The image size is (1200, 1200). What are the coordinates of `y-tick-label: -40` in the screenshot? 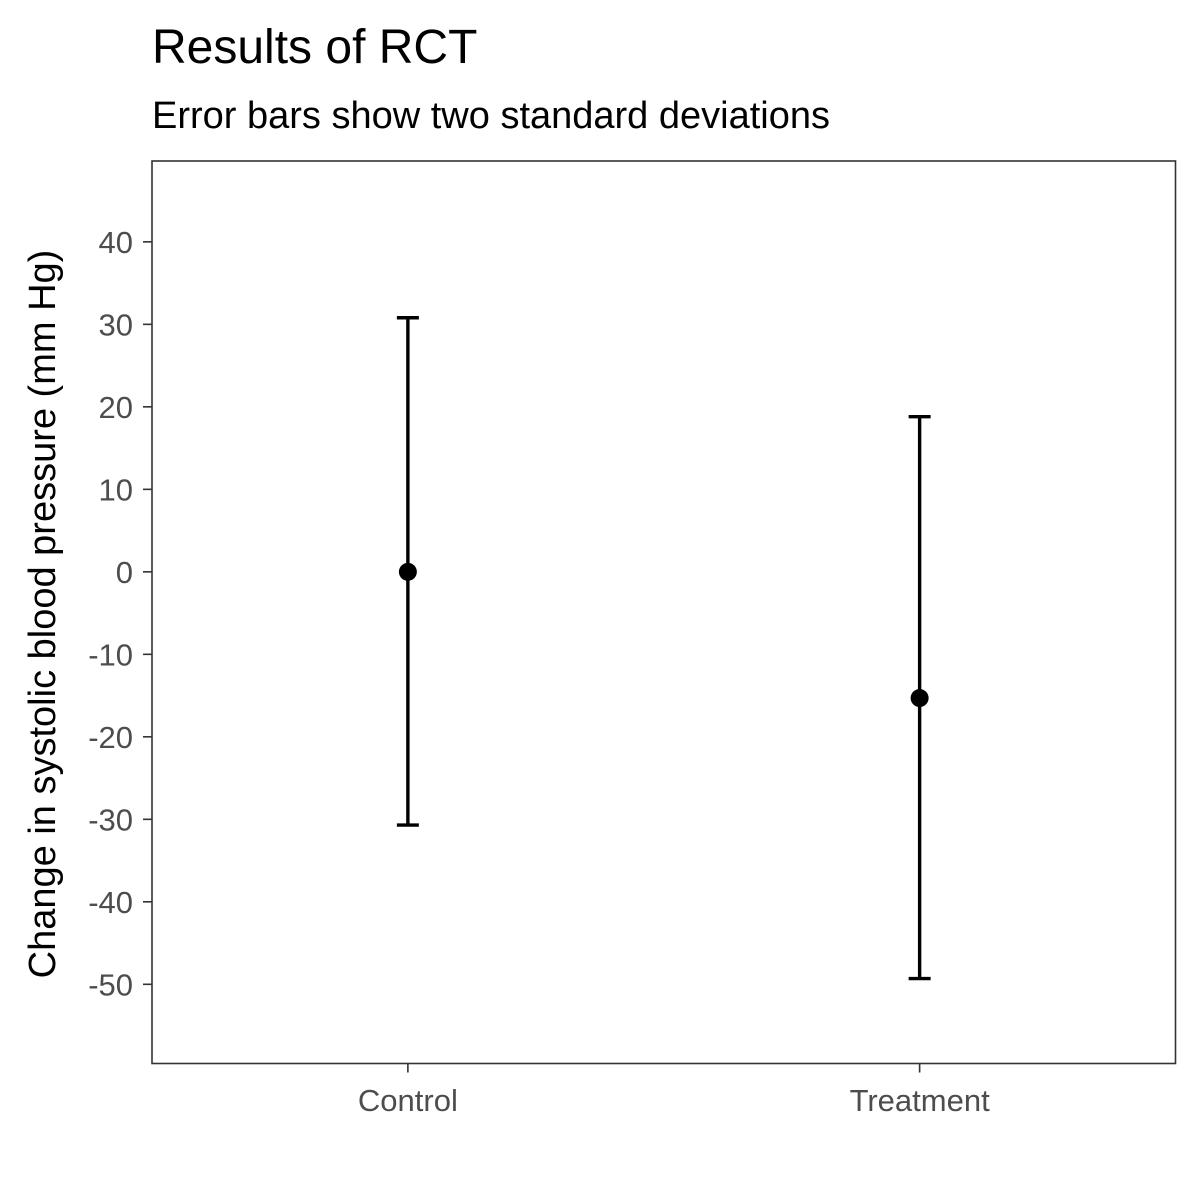 It's located at (110, 902).